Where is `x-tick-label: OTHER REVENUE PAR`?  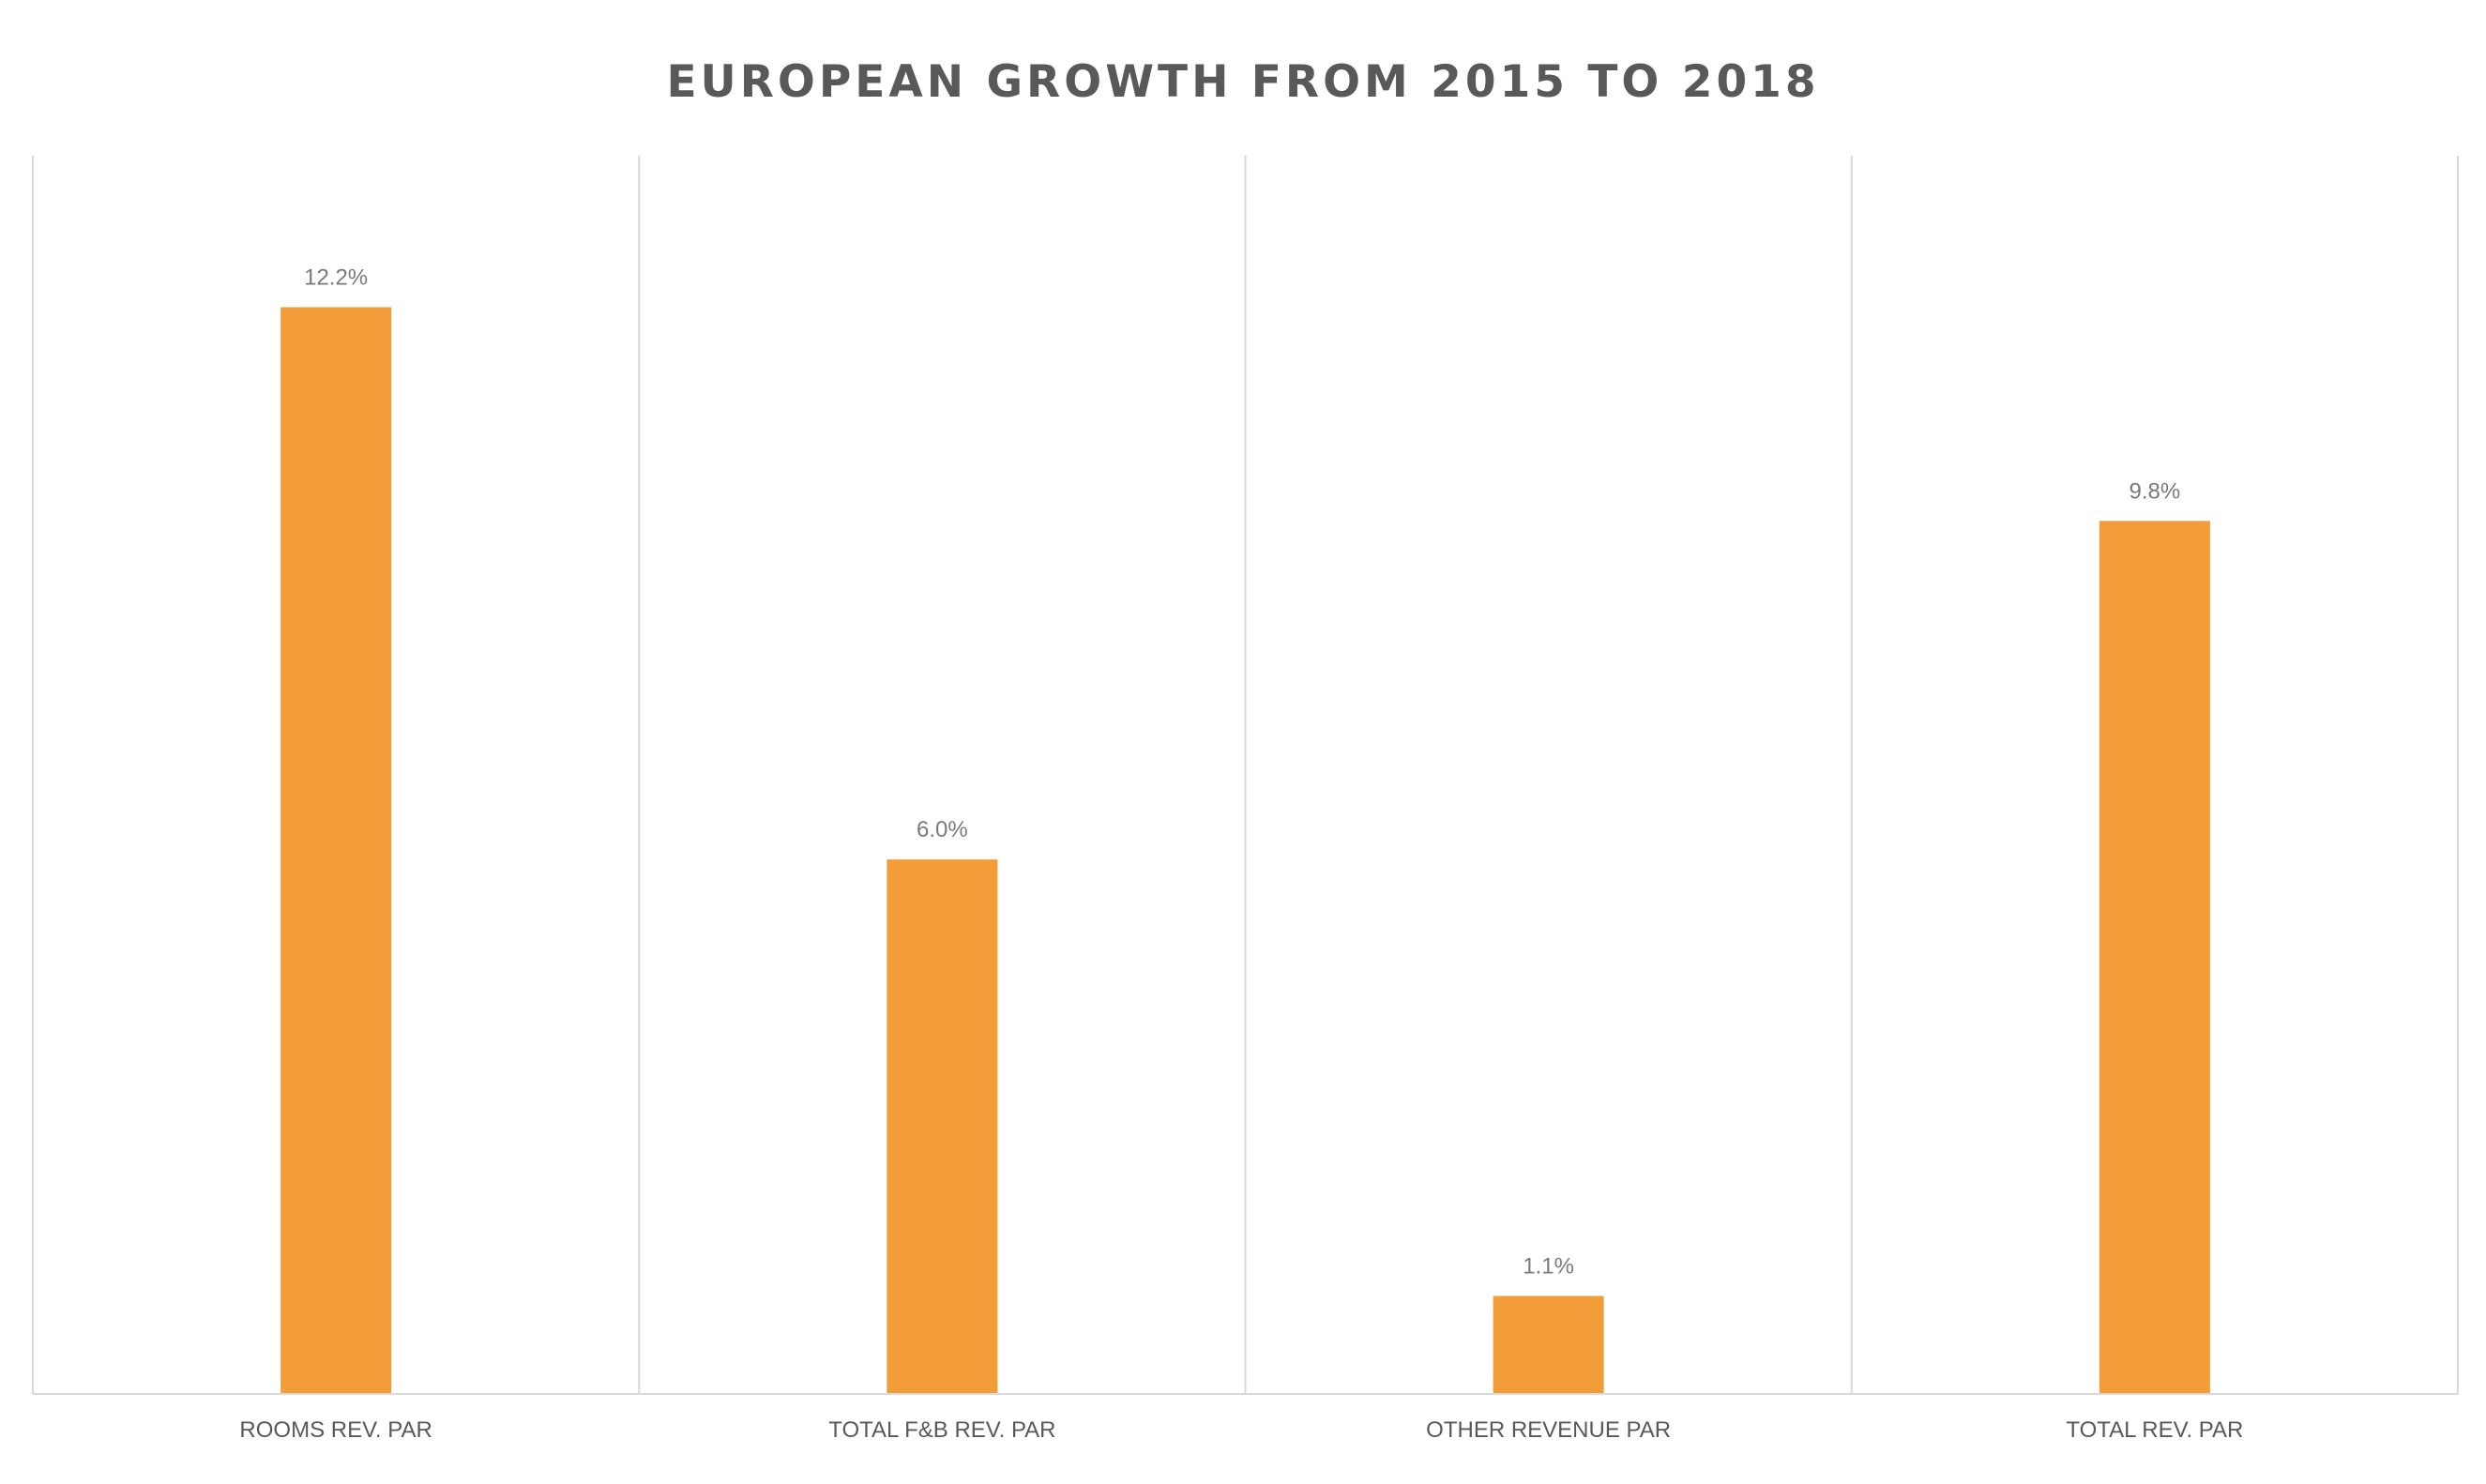 x-tick-label: OTHER REVENUE PAR is located at coordinates (1548, 1430).